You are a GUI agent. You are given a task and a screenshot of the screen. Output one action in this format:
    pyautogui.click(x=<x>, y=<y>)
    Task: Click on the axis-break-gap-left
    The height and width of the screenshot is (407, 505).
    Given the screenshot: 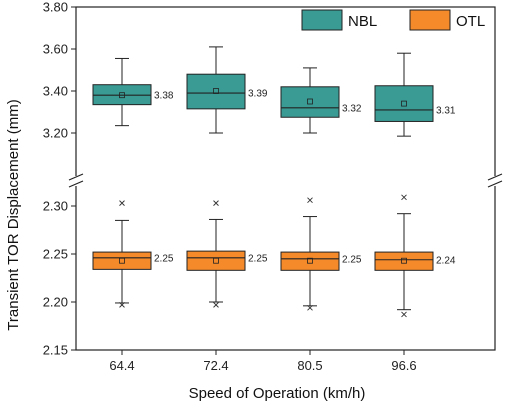 What is the action you would take?
    pyautogui.click(x=76, y=181)
    